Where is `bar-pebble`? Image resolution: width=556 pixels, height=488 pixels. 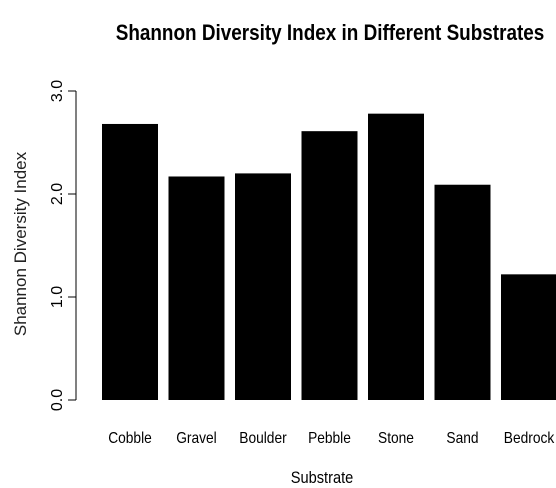
bar-pebble is located at coordinates (329, 266).